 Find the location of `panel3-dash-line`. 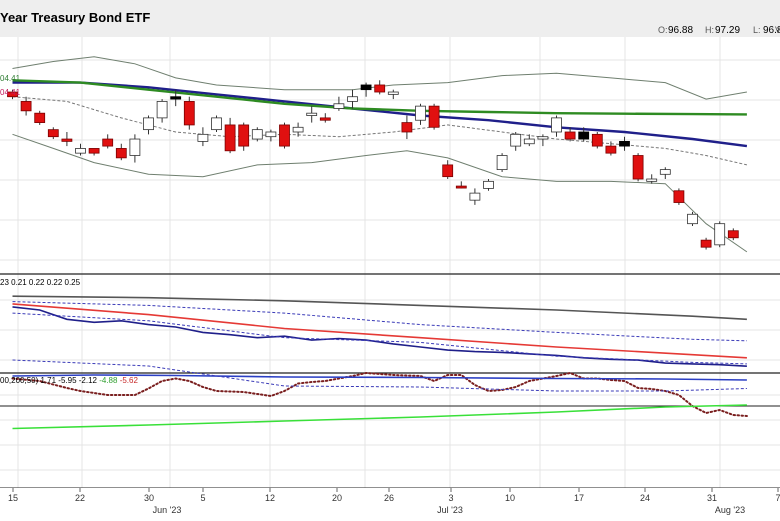

panel3-dash-line is located at coordinates (379, 375).